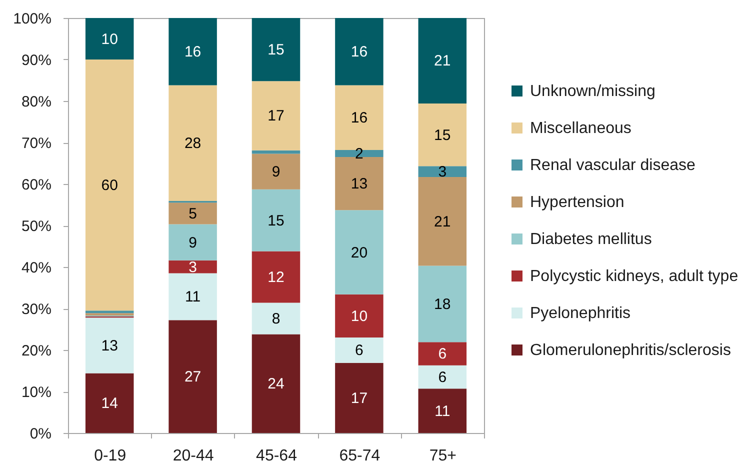 The height and width of the screenshot is (468, 751). I want to click on data-label: 5, so click(192, 213).